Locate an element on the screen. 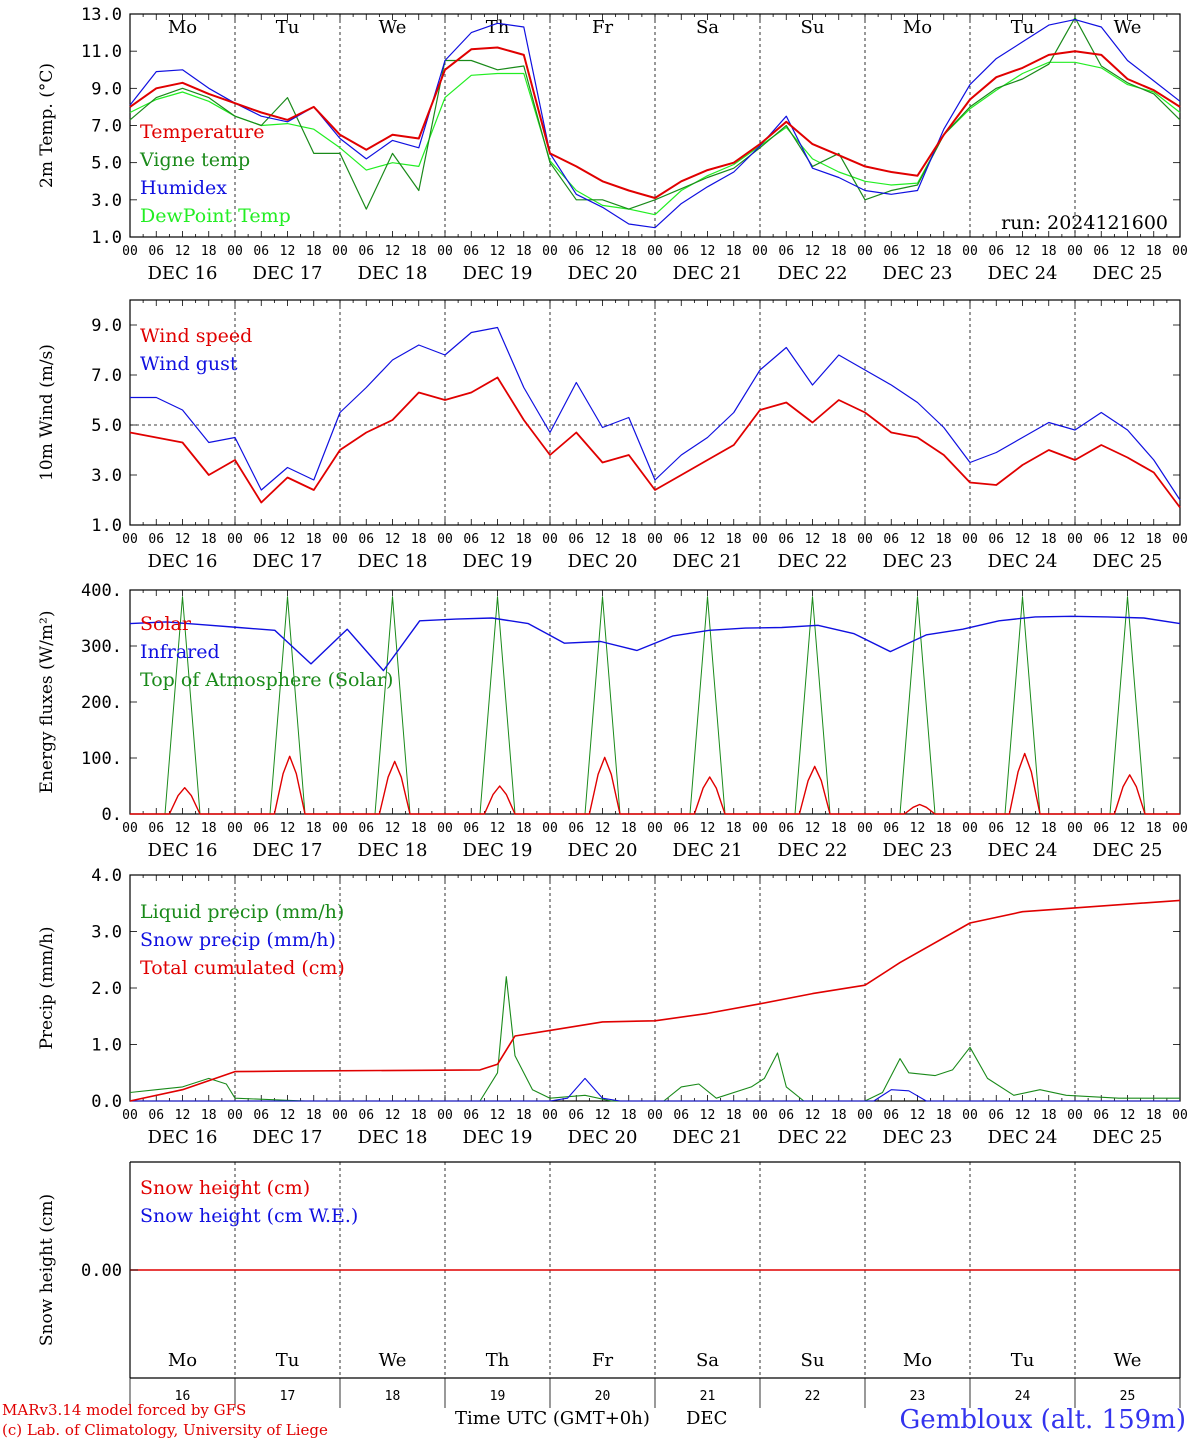 This screenshot has width=1194, height=1440. solar-series-line is located at coordinates (655, 783).